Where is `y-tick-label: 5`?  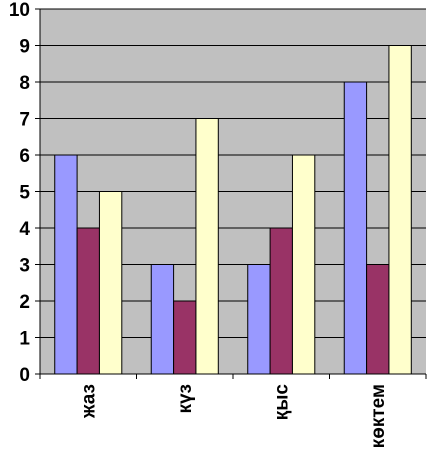
y-tick-label: 5 is located at coordinates (24, 193).